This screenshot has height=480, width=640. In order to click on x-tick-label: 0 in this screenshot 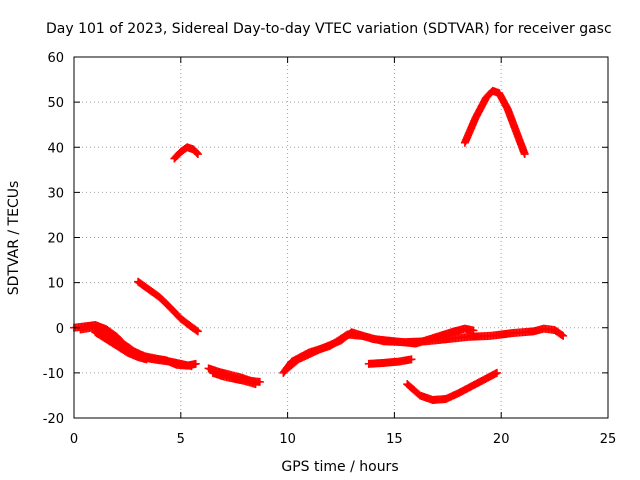, I will do `click(74, 439)`.